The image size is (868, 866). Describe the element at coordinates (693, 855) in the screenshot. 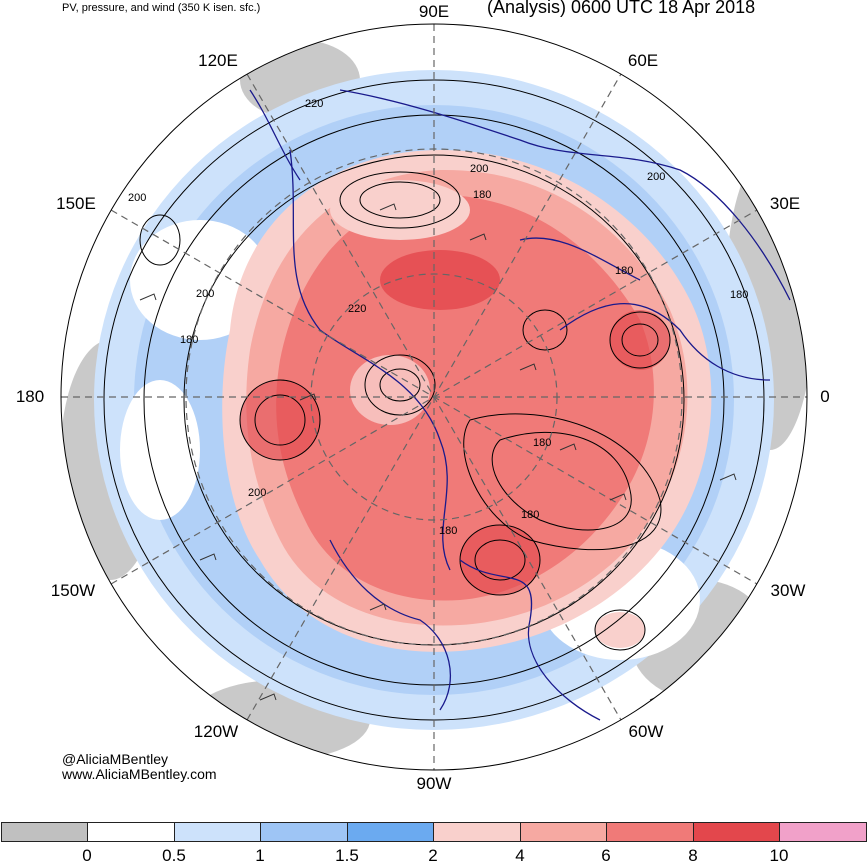

I see `colorbar-tick-label: 8` at that location.